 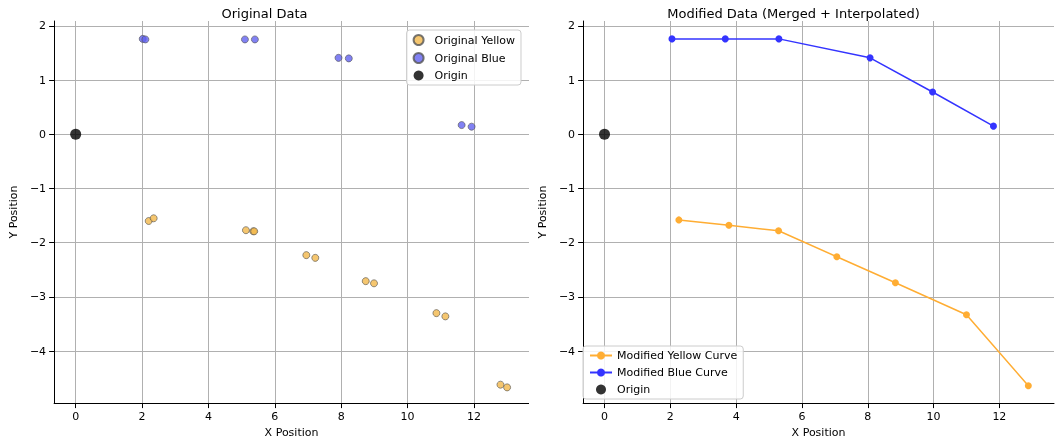 I want to click on chart-title: Modified Data (Merged + Interpolated), so click(x=793, y=13).